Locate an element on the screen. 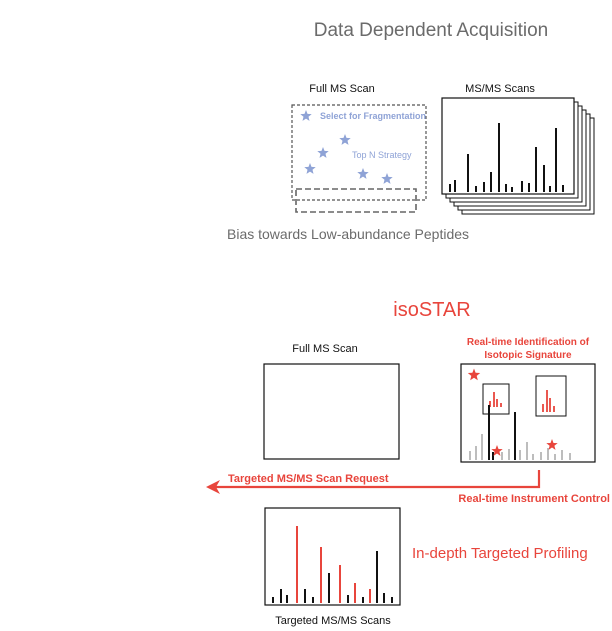  instrument-control-label: Real-time Instrument Control is located at coordinates (534, 499).